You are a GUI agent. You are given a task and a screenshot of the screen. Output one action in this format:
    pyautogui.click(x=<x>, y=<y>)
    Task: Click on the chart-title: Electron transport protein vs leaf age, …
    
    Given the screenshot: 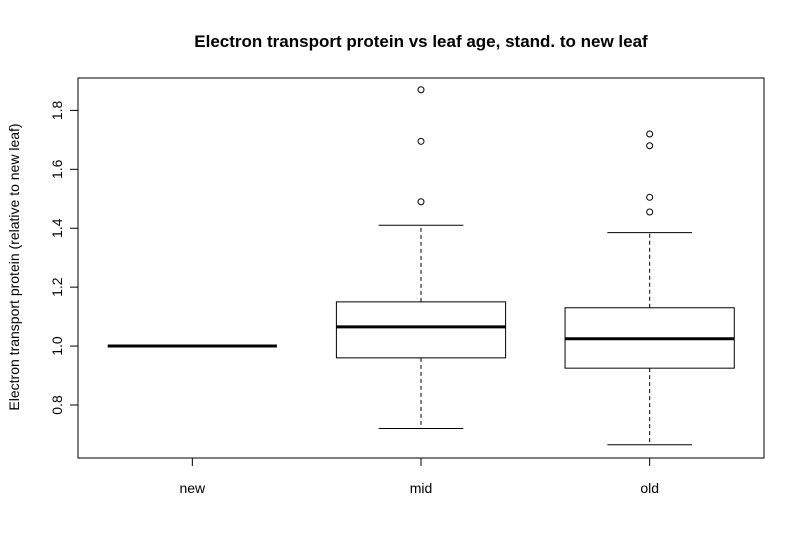 What is the action you would take?
    pyautogui.click(x=421, y=41)
    